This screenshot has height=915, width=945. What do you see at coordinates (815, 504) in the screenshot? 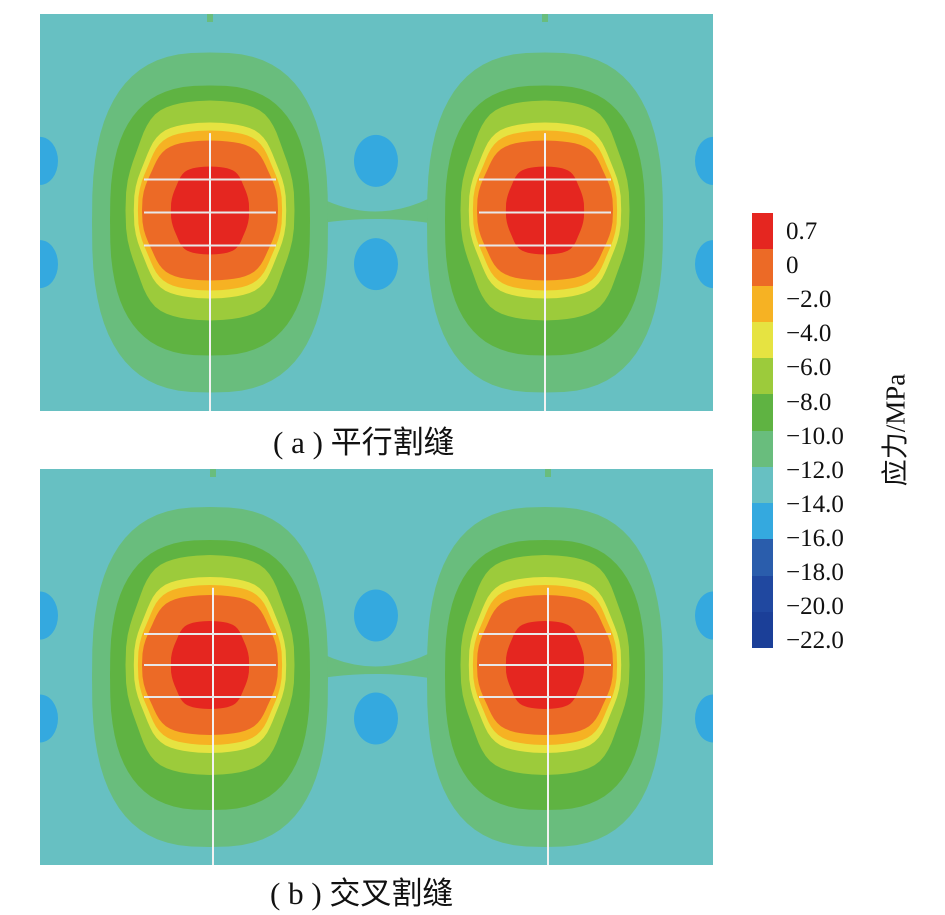
I see `colorbar-tick-label: −14.0` at bounding box center [815, 504].